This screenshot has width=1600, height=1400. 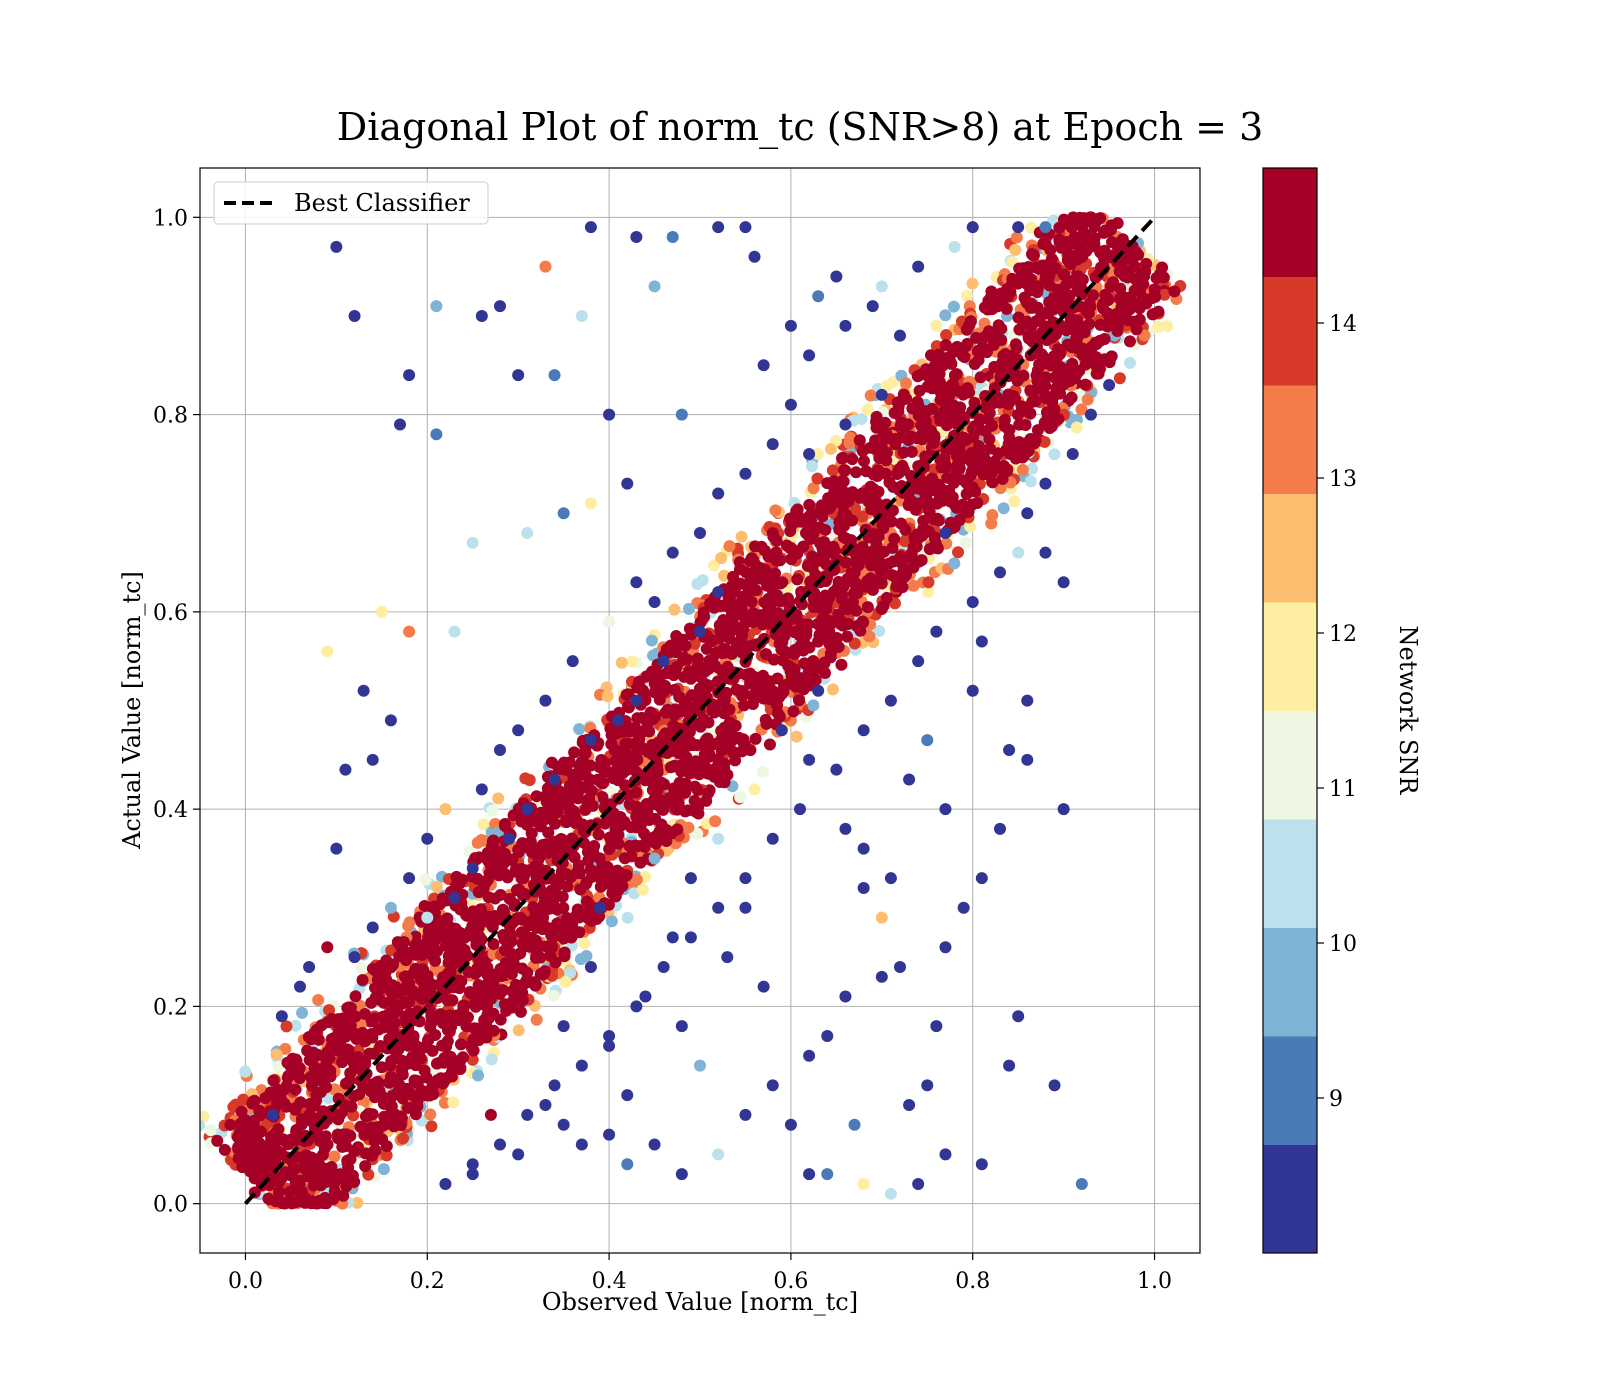 What do you see at coordinates (609, 1281) in the screenshot?
I see `x-tick-label: 0.4` at bounding box center [609, 1281].